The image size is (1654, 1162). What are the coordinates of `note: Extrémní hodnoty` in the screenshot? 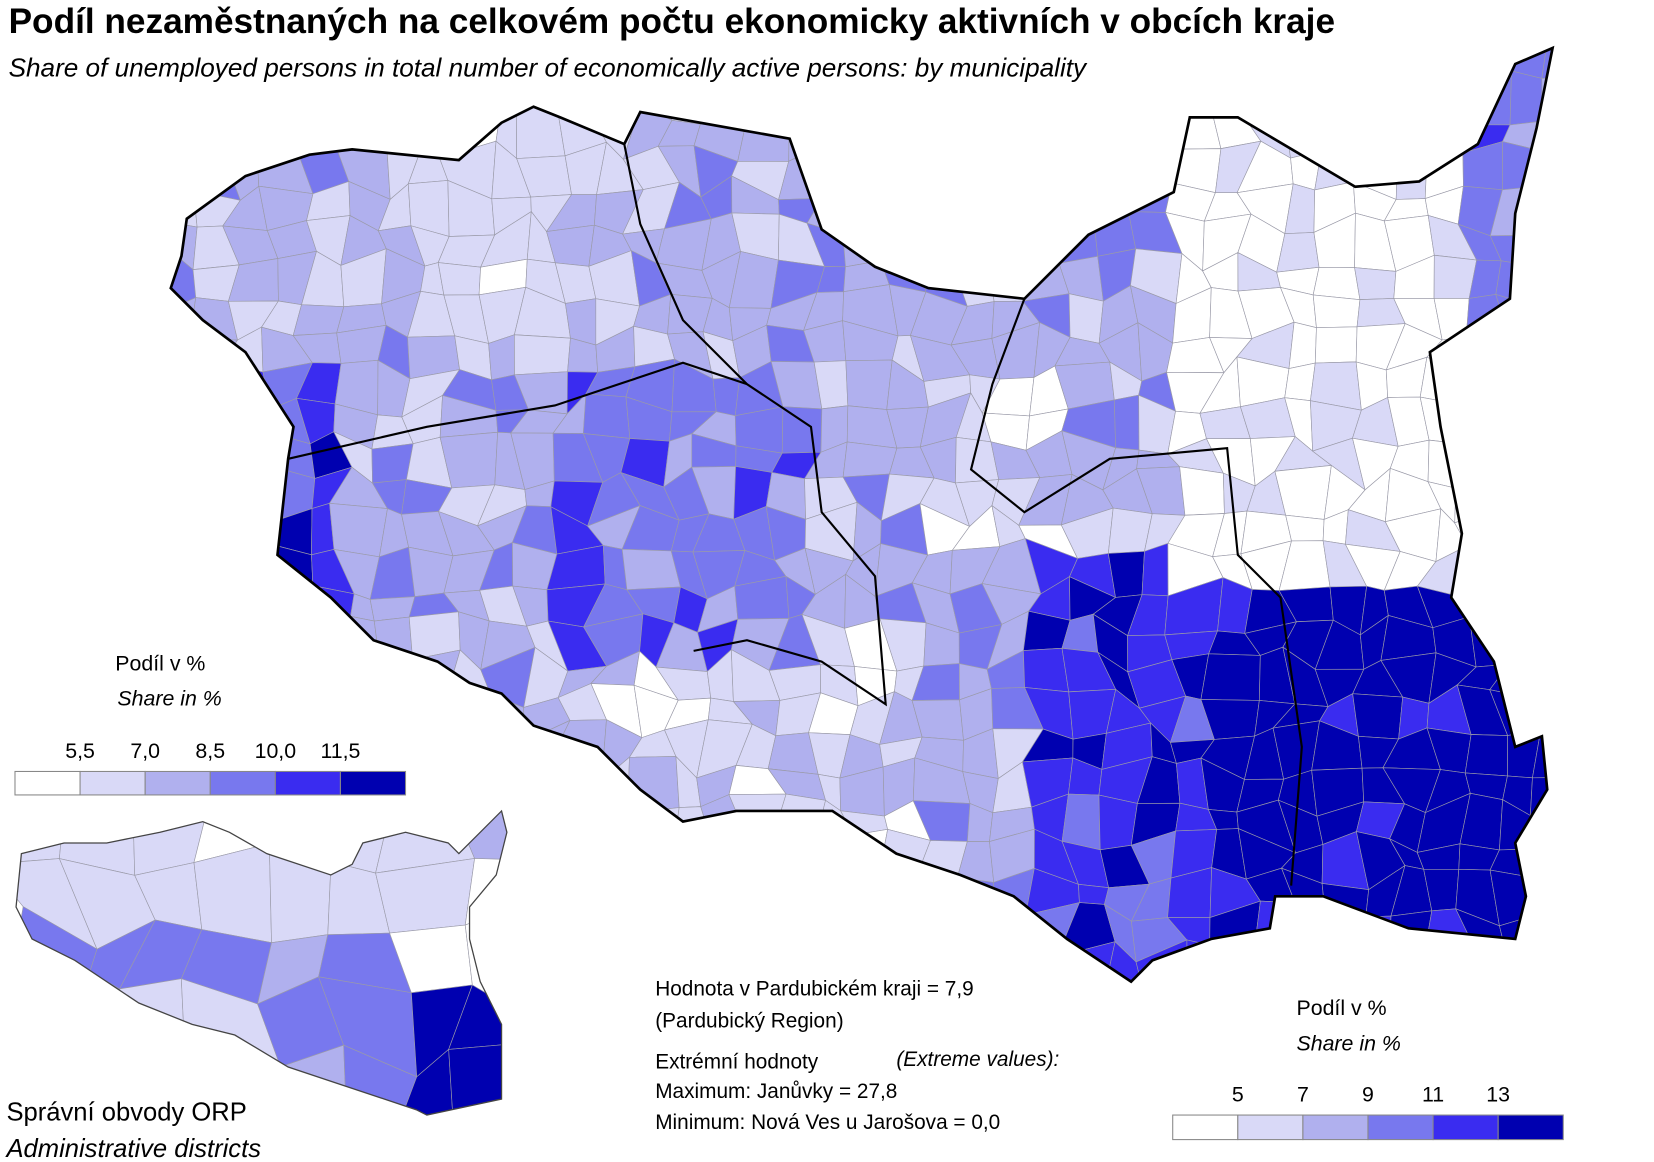 It's located at (737, 1061).